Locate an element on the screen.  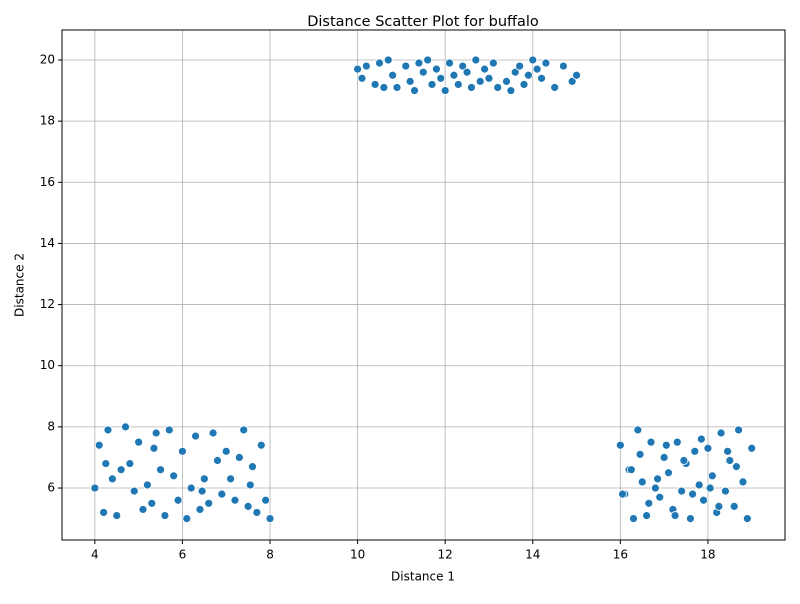
x-tick-label: 14 is located at coordinates (532, 555).